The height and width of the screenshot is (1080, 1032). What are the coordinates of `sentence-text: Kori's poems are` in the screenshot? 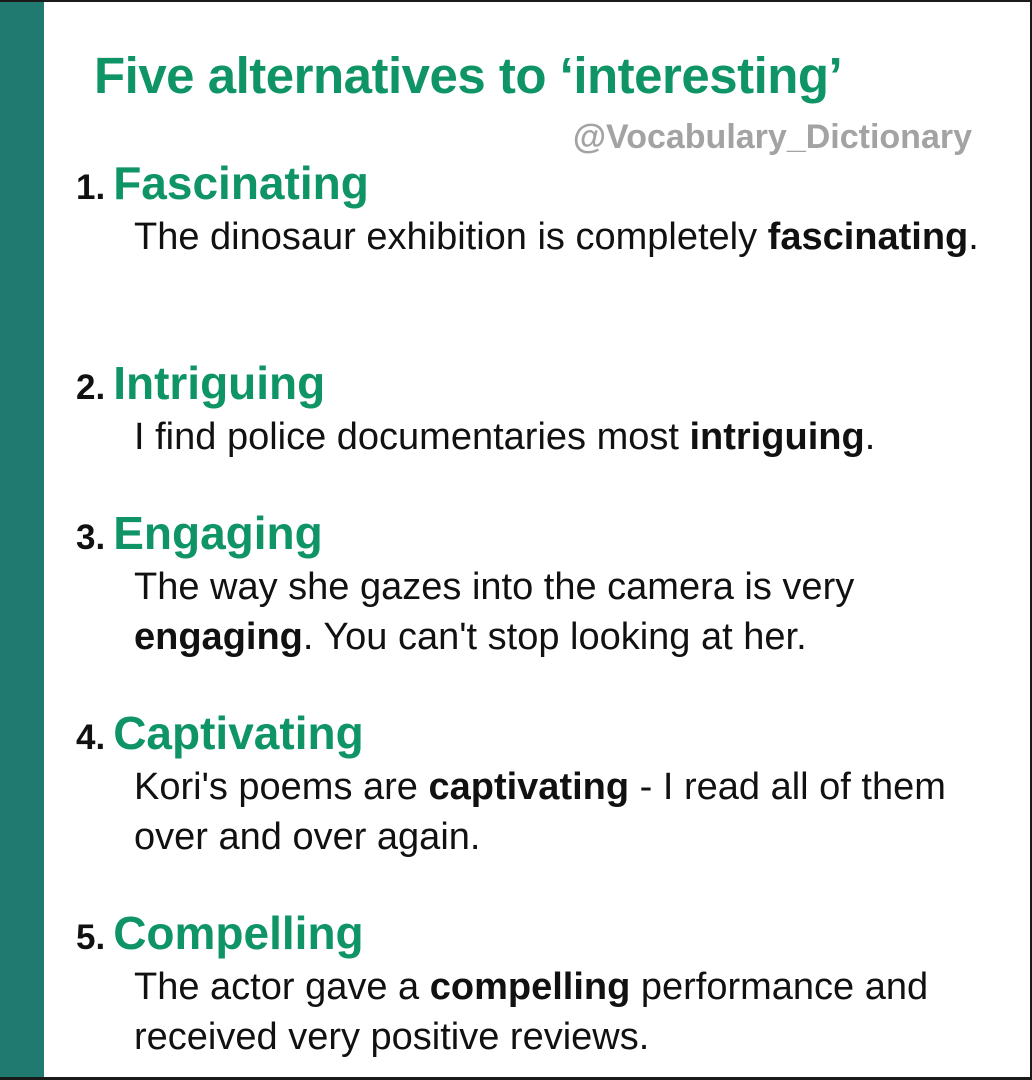 It's located at (281, 787).